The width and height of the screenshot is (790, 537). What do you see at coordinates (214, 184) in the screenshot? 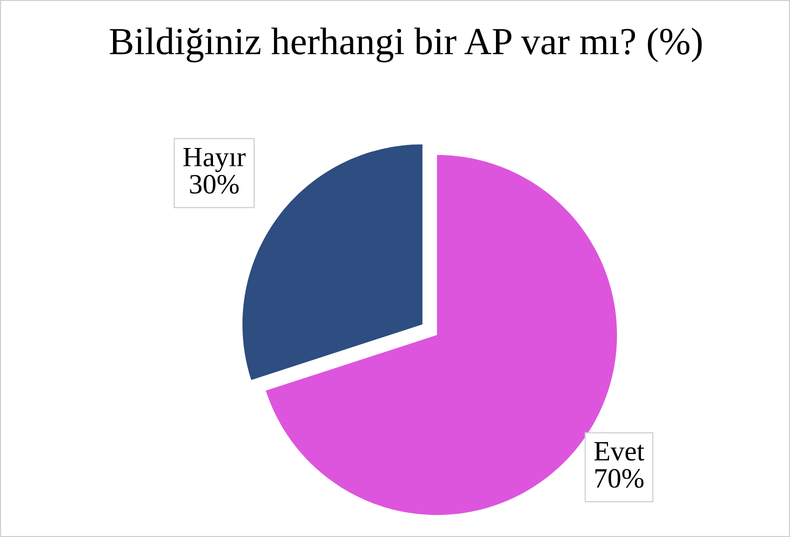
I see `data-label: 30%` at bounding box center [214, 184].